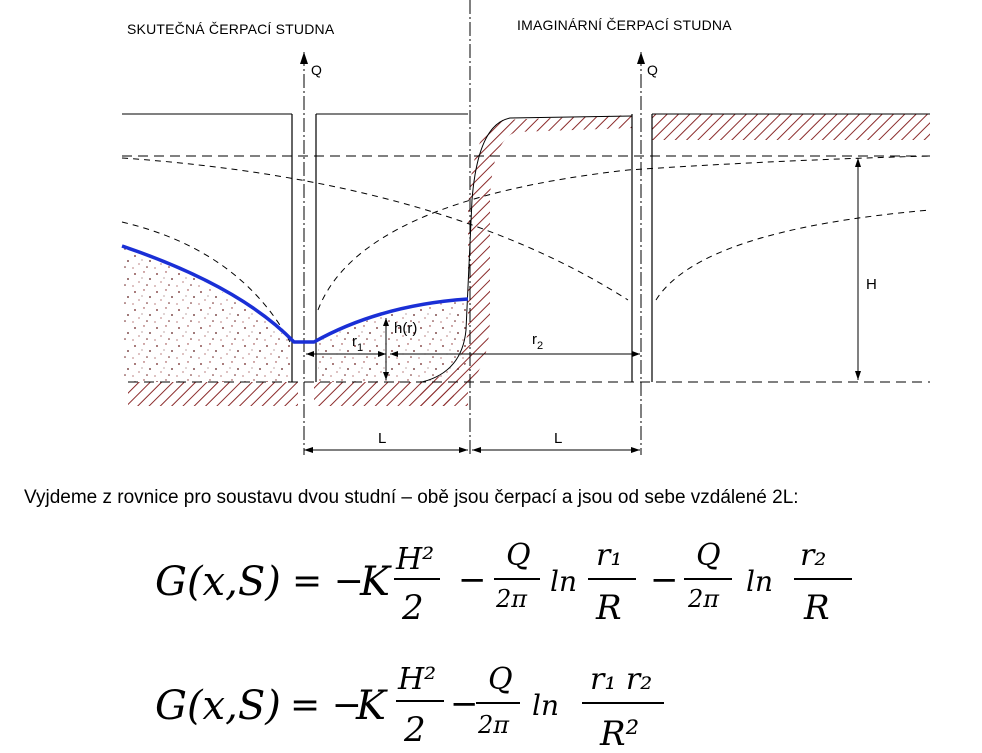 This screenshot has height=753, width=982. I want to click on hr-label: h(r), so click(405, 328).